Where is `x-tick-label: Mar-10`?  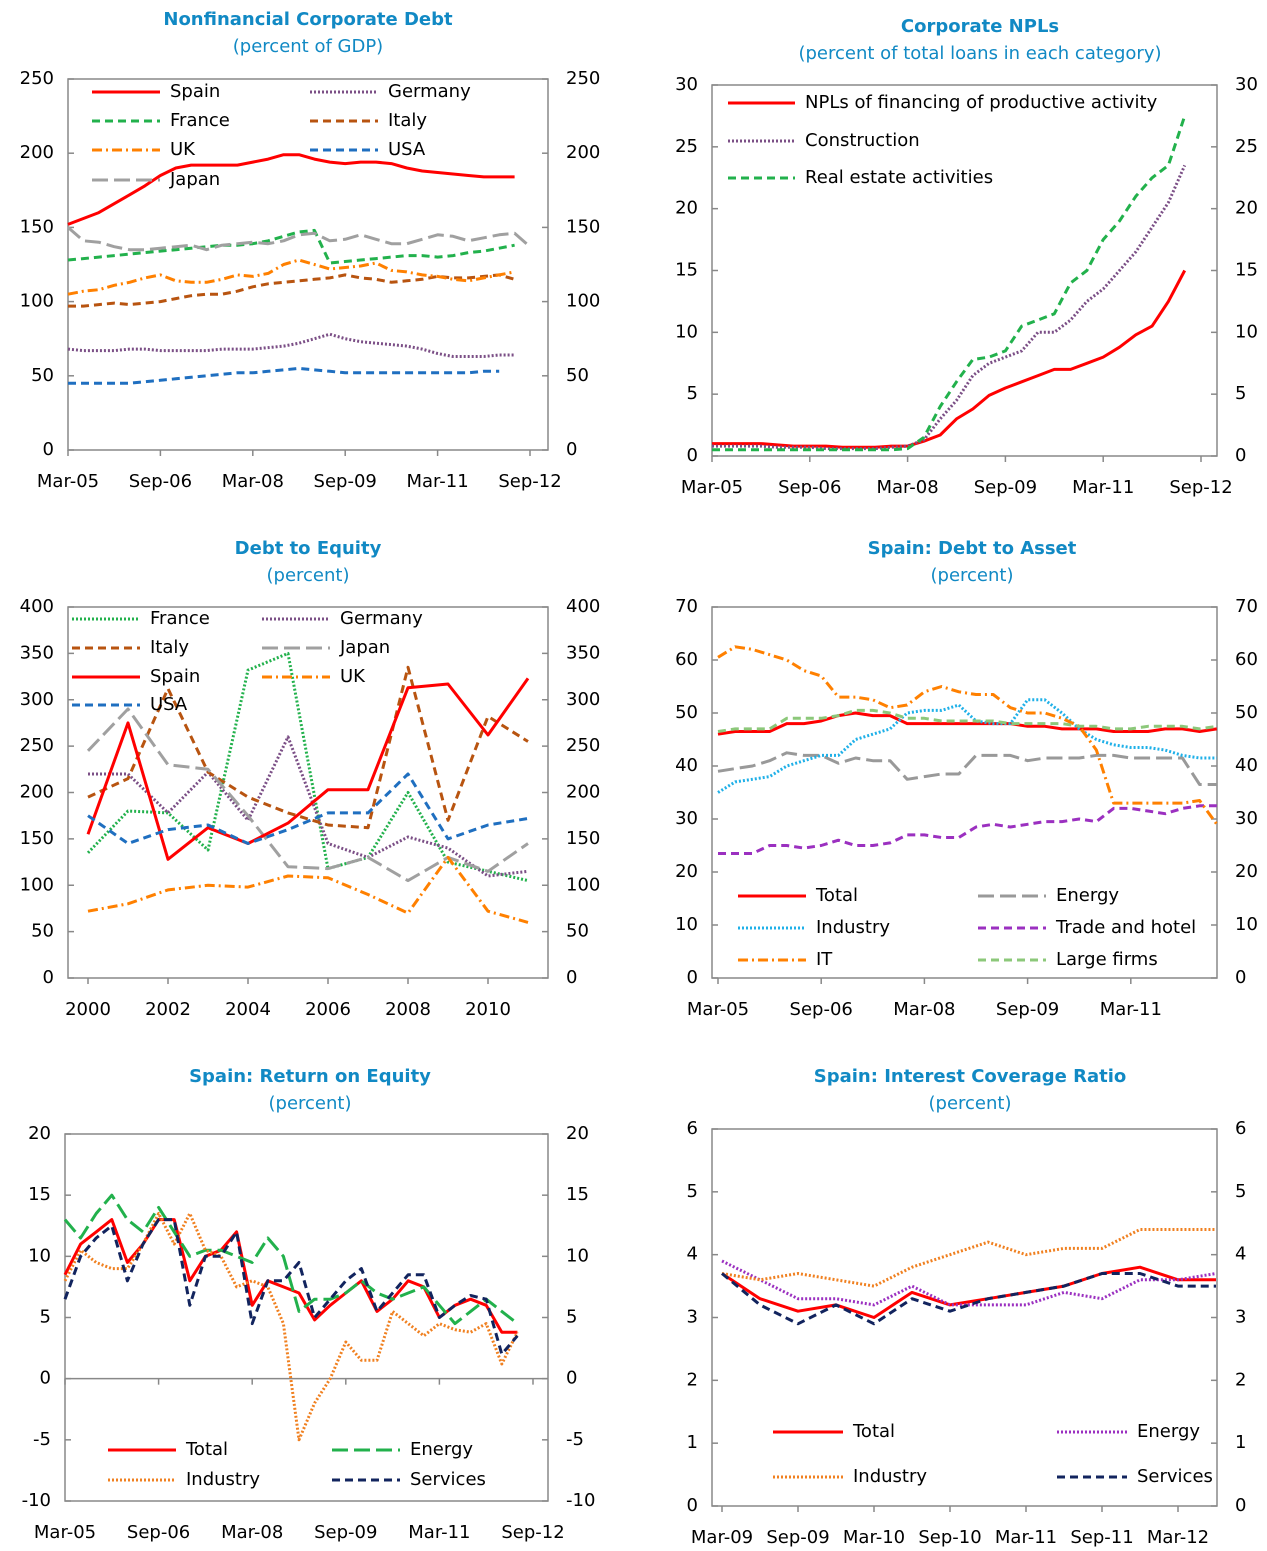 x-tick-label: Mar-10 is located at coordinates (874, 1537).